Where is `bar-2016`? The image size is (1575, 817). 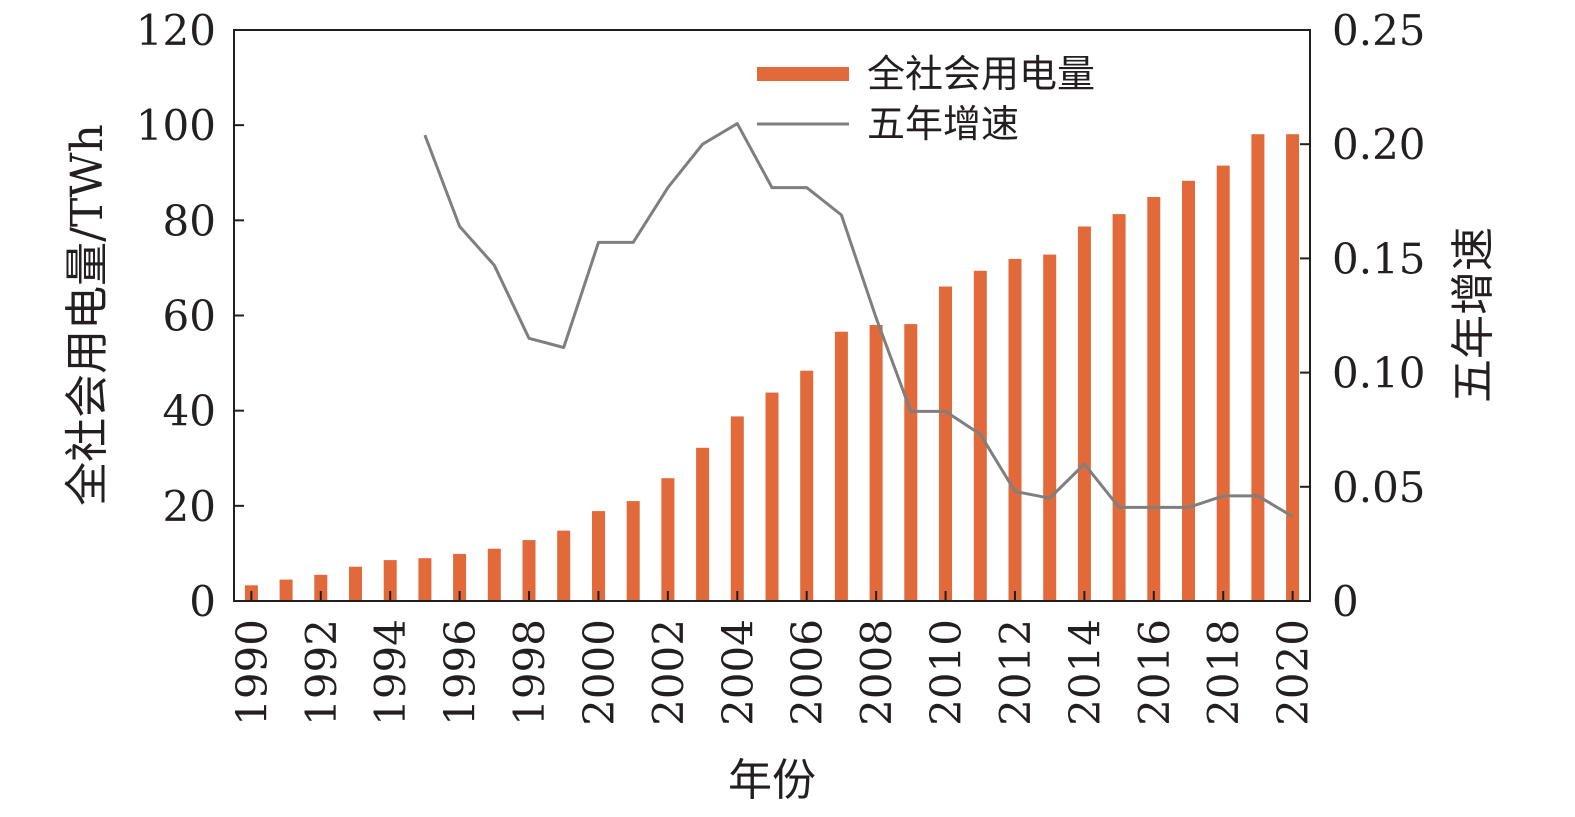 bar-2016 is located at coordinates (1154, 399).